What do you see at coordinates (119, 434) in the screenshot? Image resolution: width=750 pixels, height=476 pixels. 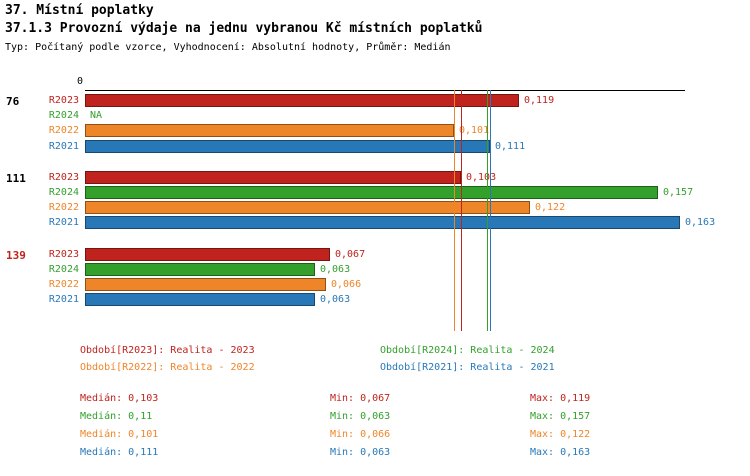 I see `stat-median-R2022: Medián: 0,101` at bounding box center [119, 434].